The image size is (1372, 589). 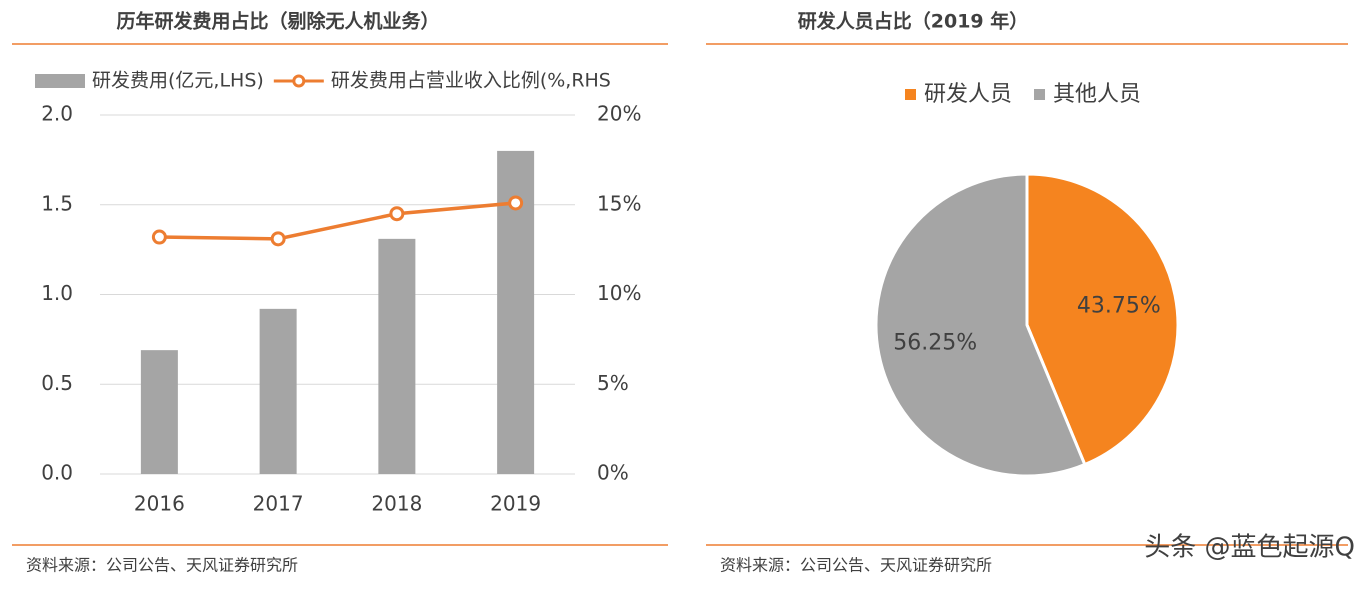 I want to click on y-tick-label: 0.5, so click(x=57, y=383).